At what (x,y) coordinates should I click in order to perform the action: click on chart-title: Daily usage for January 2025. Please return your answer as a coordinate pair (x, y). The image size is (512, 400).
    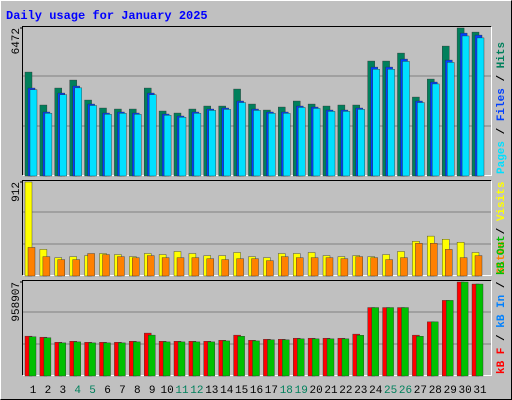
    Looking at the image, I should click on (107, 16).